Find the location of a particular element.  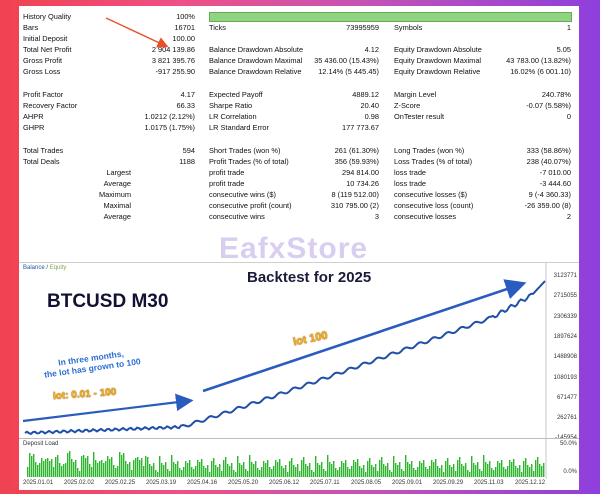

chart-heading: Backtest for 2025 is located at coordinates (309, 277).